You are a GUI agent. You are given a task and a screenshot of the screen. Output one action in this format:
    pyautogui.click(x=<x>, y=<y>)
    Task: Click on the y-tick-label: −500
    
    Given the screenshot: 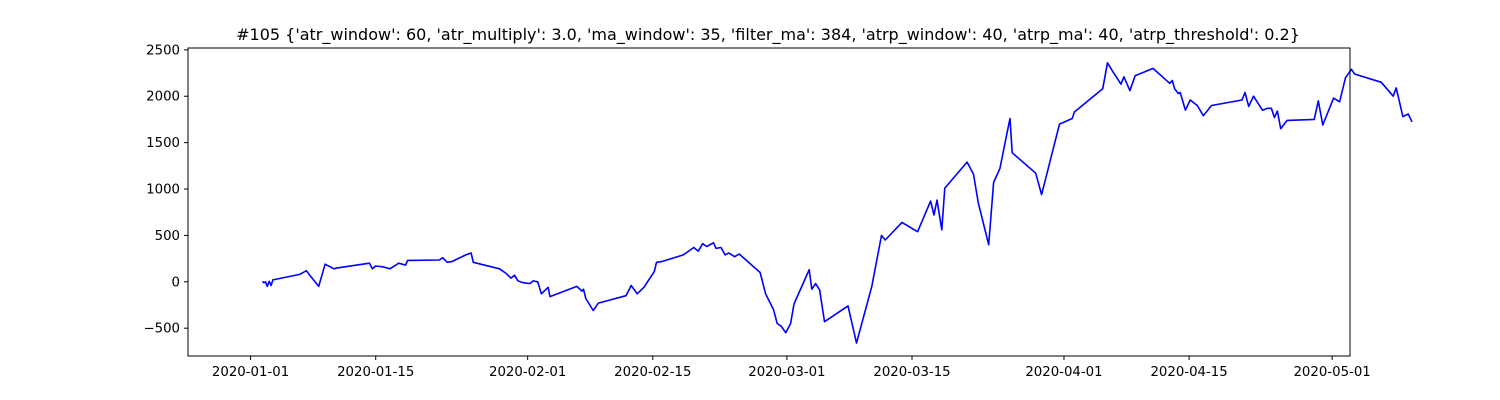 What is the action you would take?
    pyautogui.click(x=161, y=329)
    